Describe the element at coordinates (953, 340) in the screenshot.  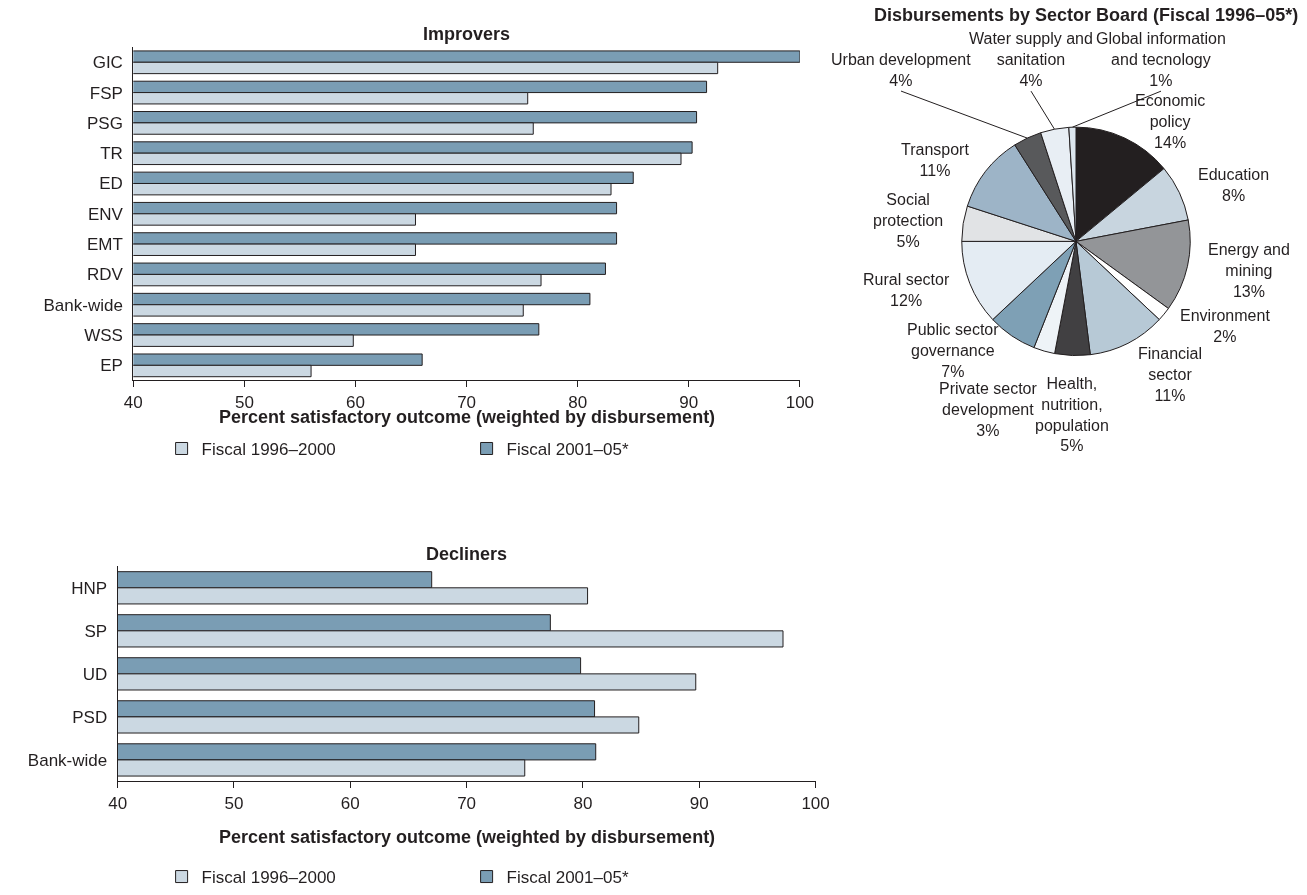
I see `slice-label: Public sector governance` at that location.